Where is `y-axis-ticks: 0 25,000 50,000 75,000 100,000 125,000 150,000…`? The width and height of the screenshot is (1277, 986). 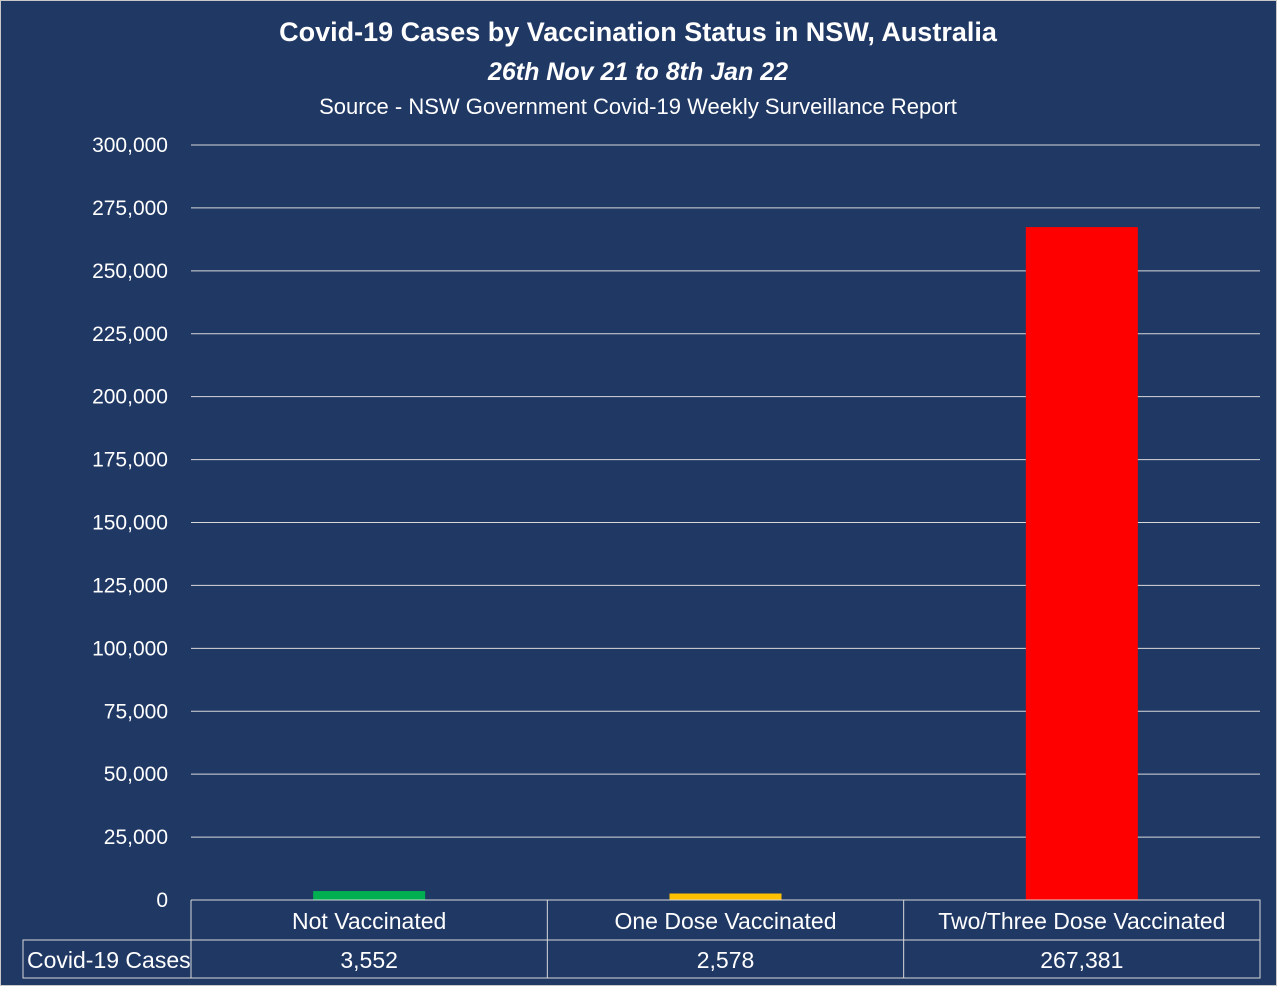 y-axis-ticks: 0 25,000 50,000 75,000 100,000 125,000 150,000… is located at coordinates (130, 523).